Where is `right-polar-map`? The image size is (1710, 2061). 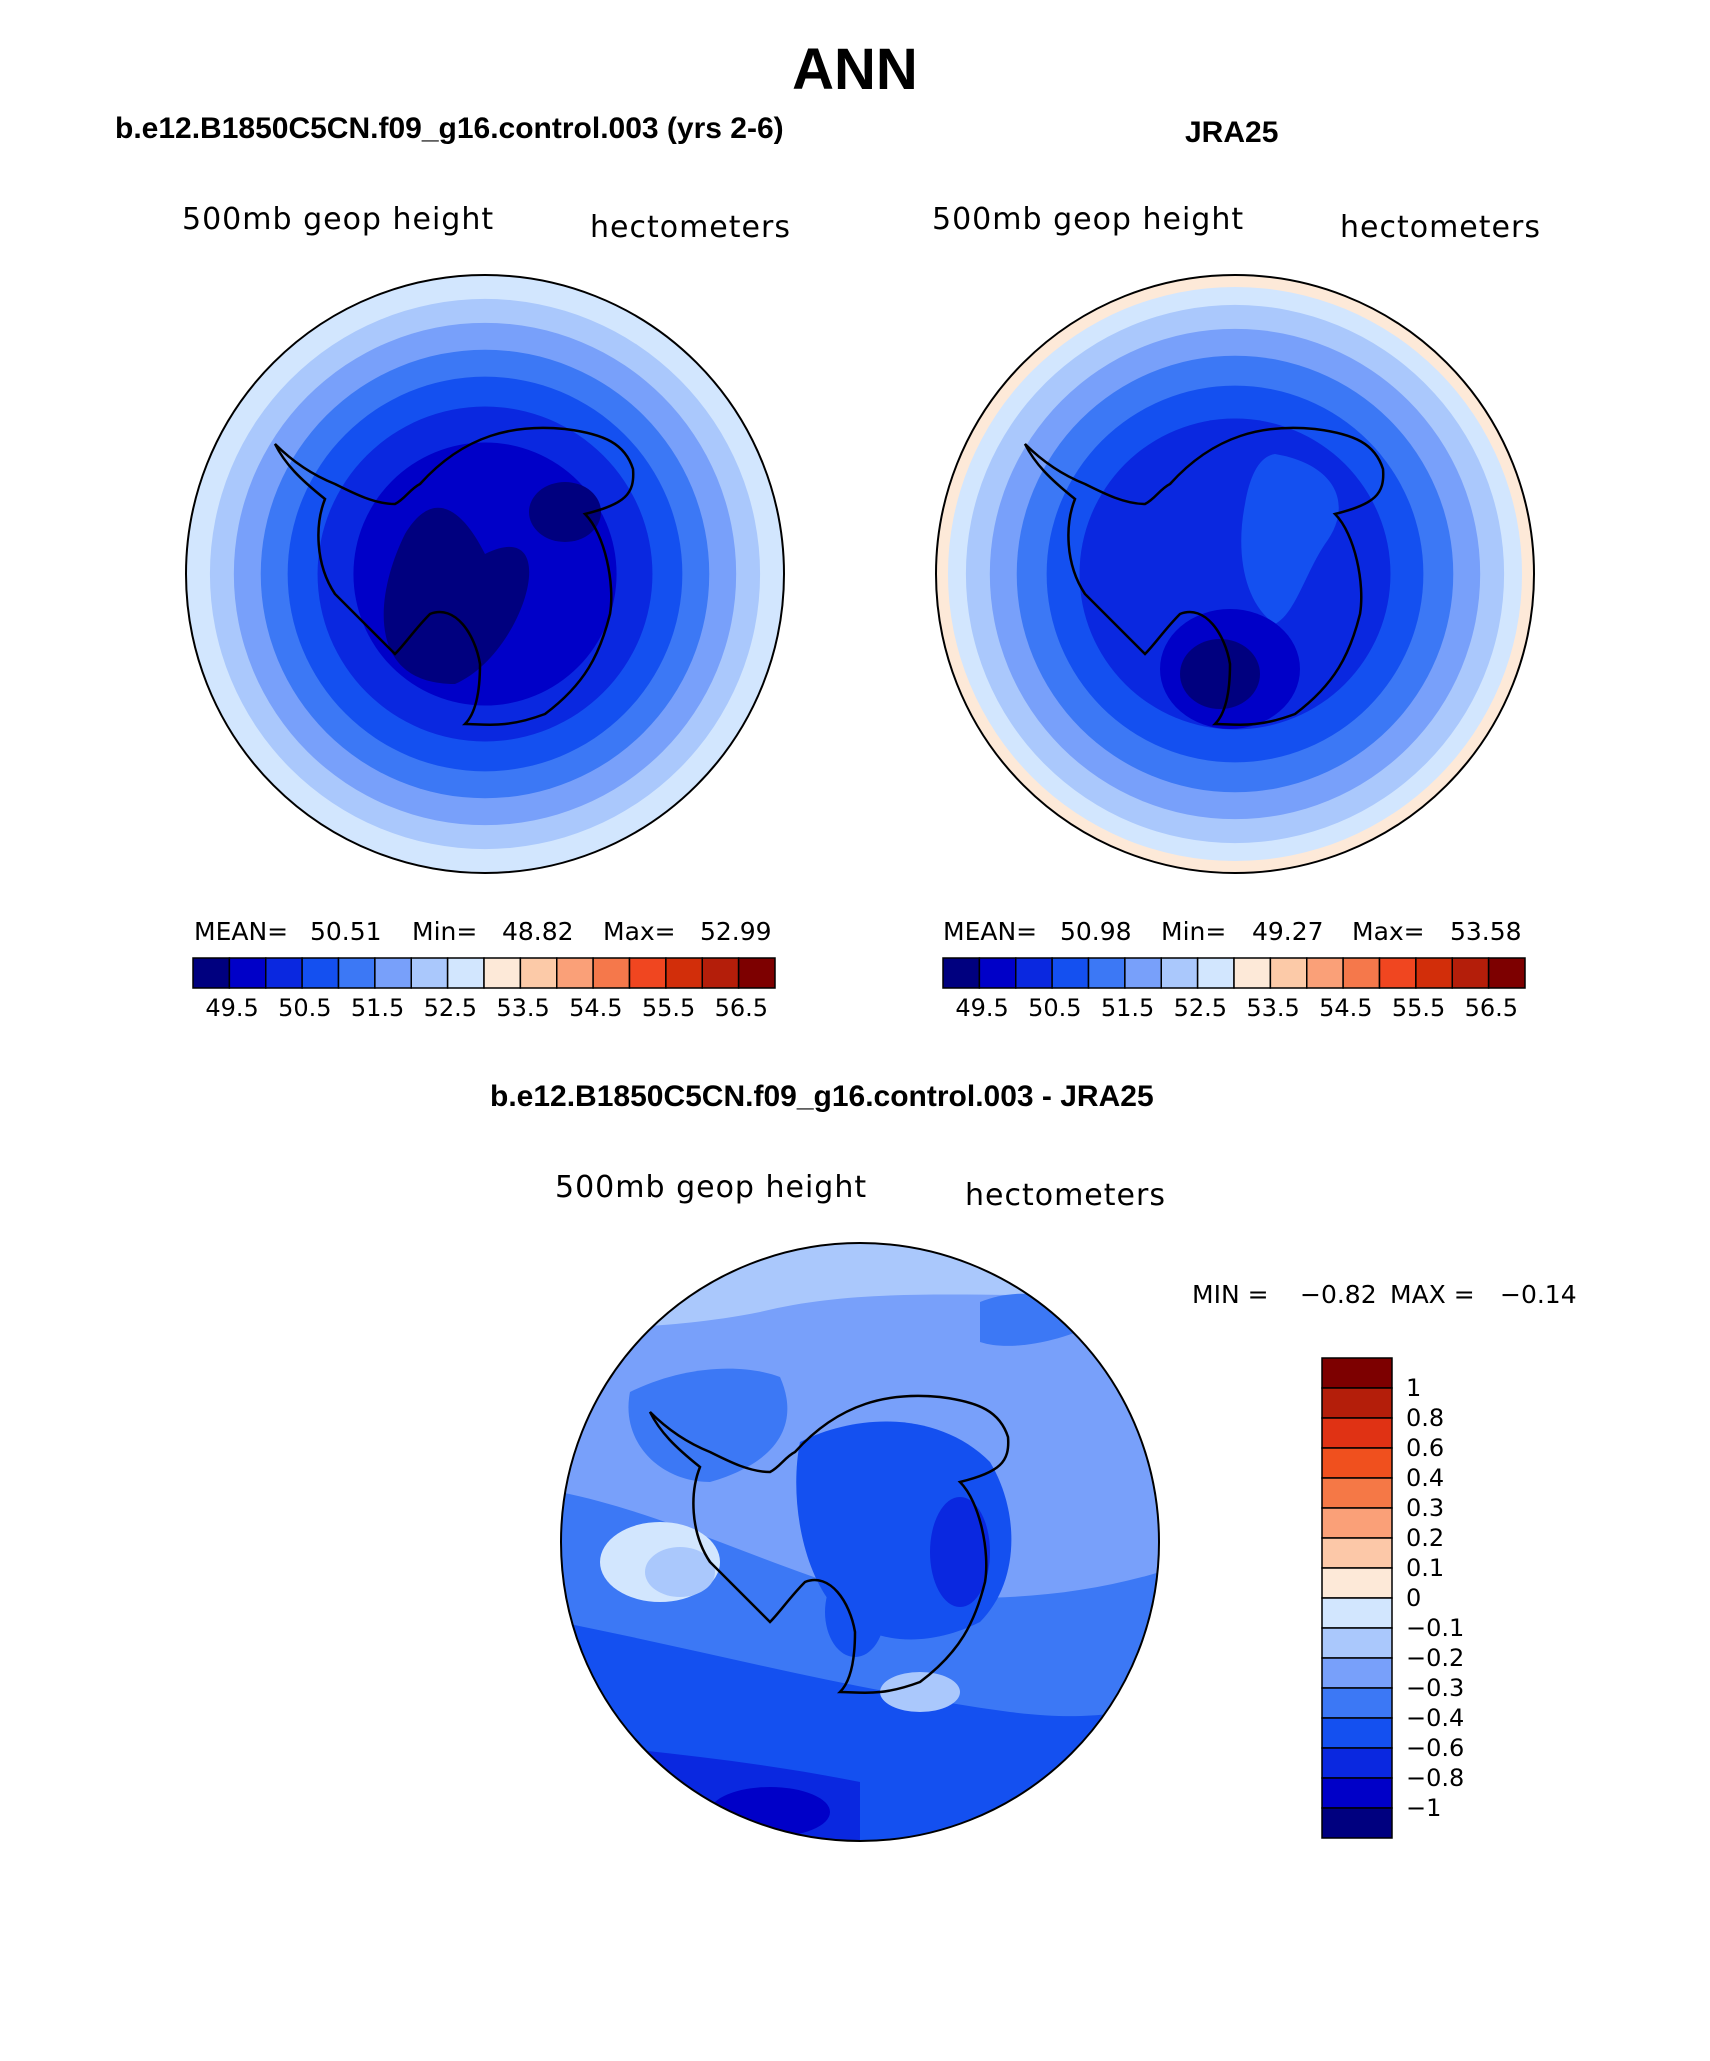
right-polar-map is located at coordinates (1235, 574).